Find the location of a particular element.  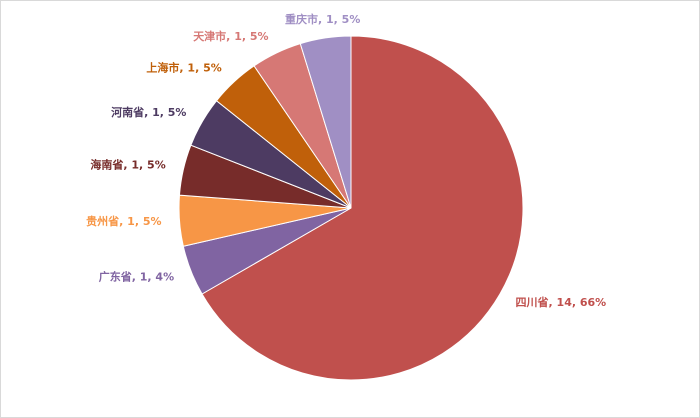

data-label: 广东省, 1, 4% is located at coordinates (136, 276).